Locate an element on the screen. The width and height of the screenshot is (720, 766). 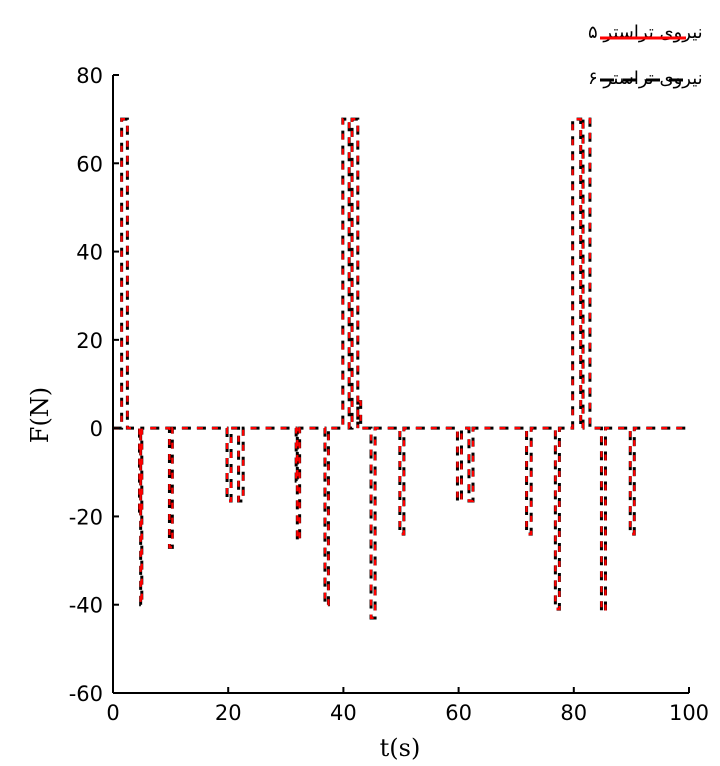
y-tick-label: 40 is located at coordinates (89, 253).